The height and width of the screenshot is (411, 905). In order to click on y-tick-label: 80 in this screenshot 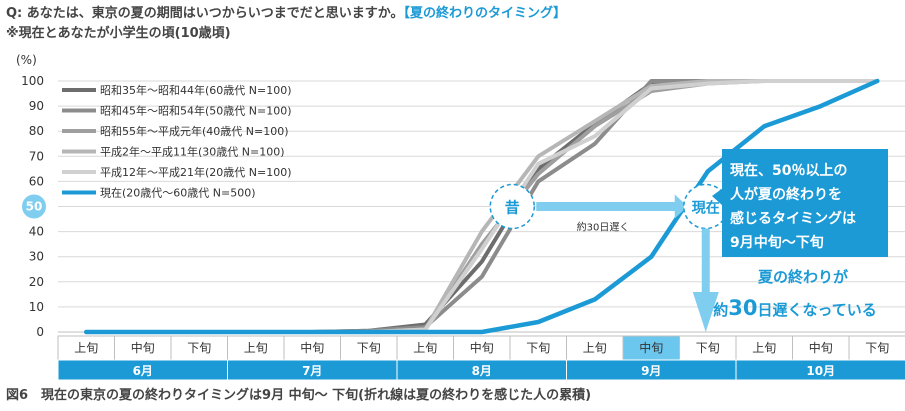, I will do `click(36, 131)`.